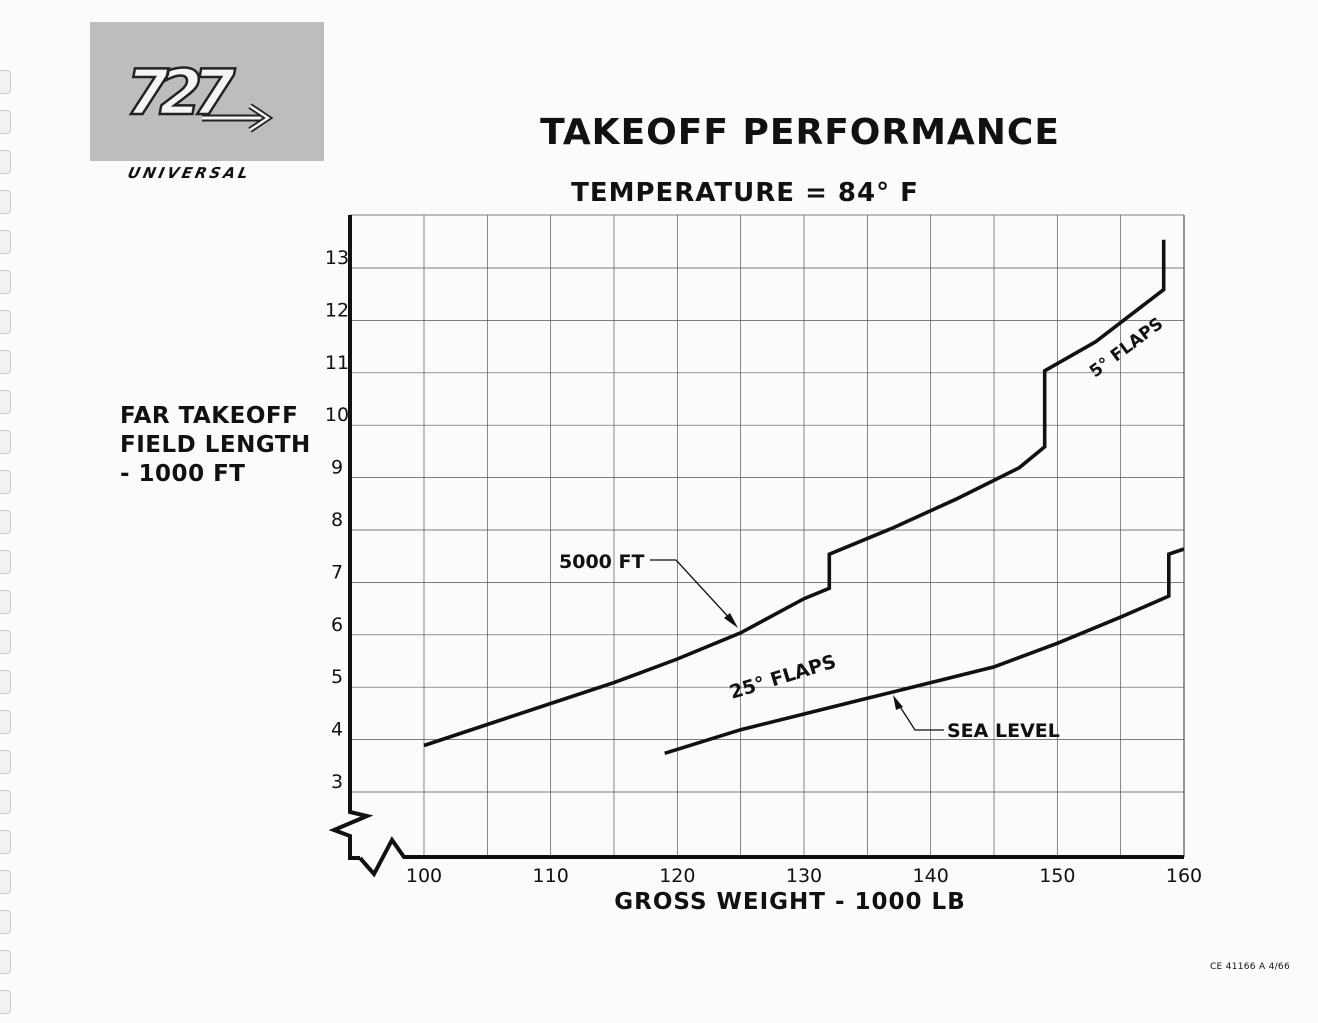  Describe the element at coordinates (692, 591) in the screenshot. I see `leader-line-5000ft` at that location.